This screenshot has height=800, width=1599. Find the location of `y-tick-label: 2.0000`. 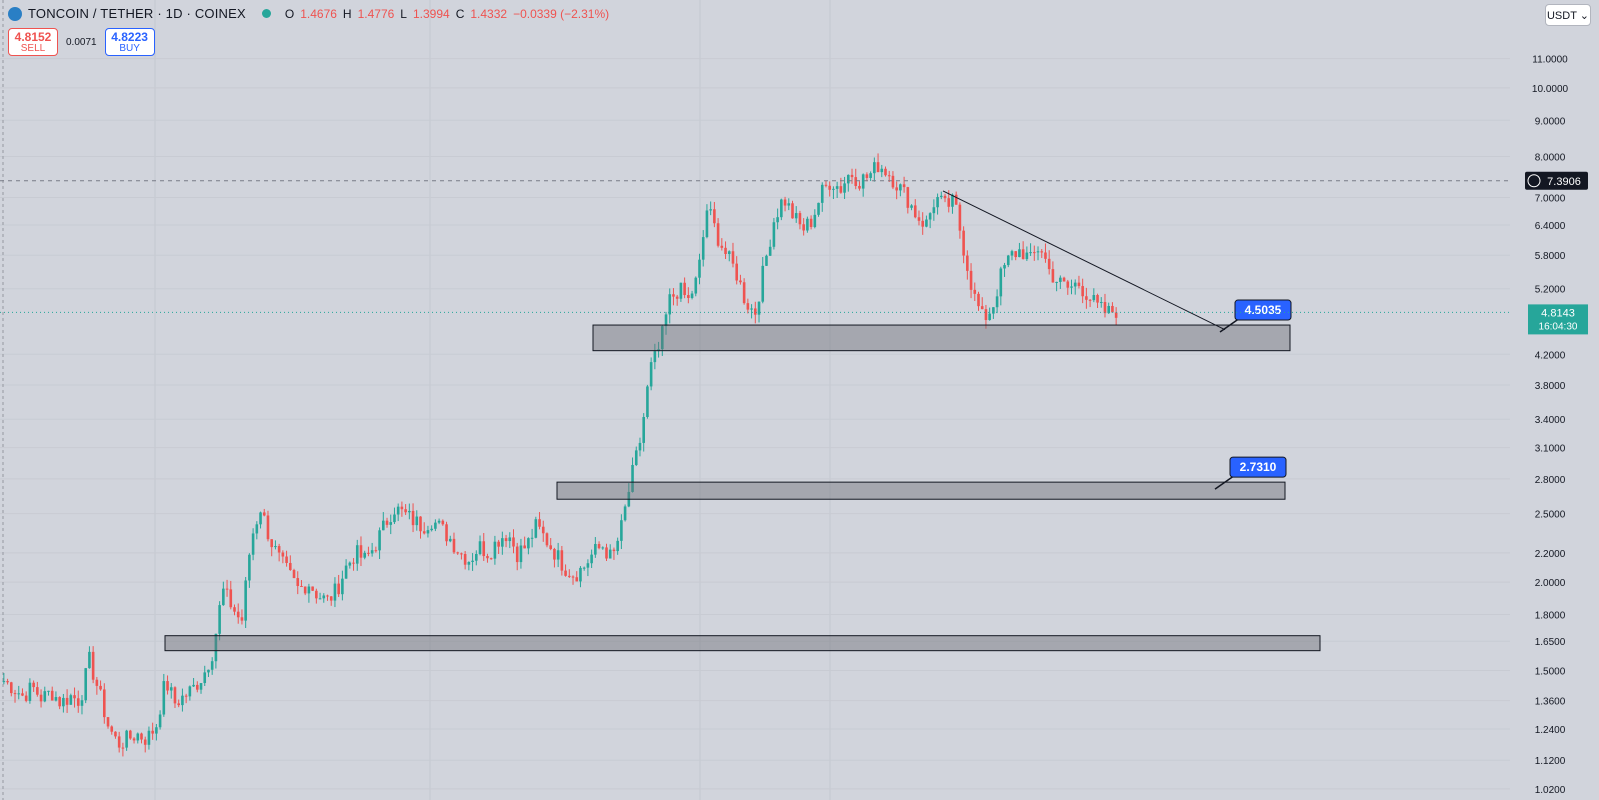

y-tick-label: 2.0000 is located at coordinates (1550, 583).